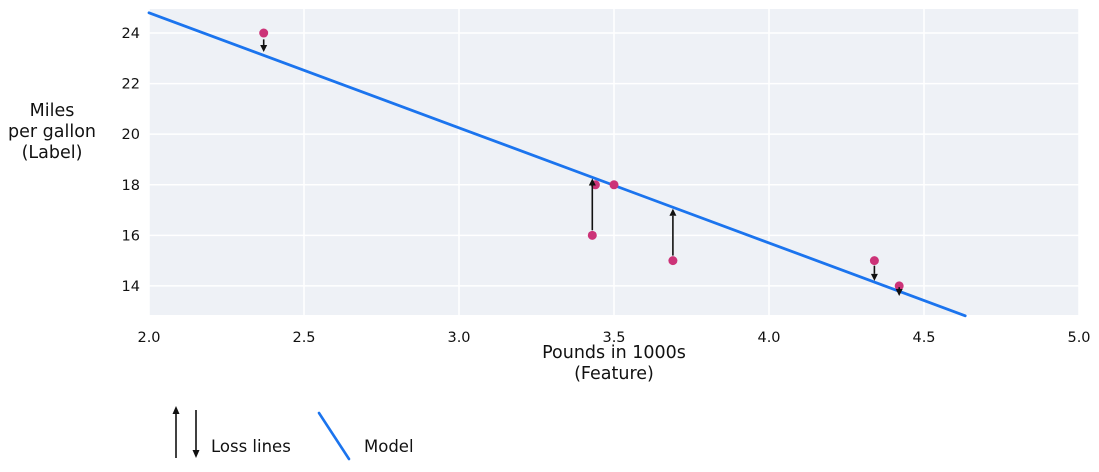 The height and width of the screenshot is (472, 1099). What do you see at coordinates (768, 338) in the screenshot?
I see `x-tick-label: 4.0` at bounding box center [768, 338].